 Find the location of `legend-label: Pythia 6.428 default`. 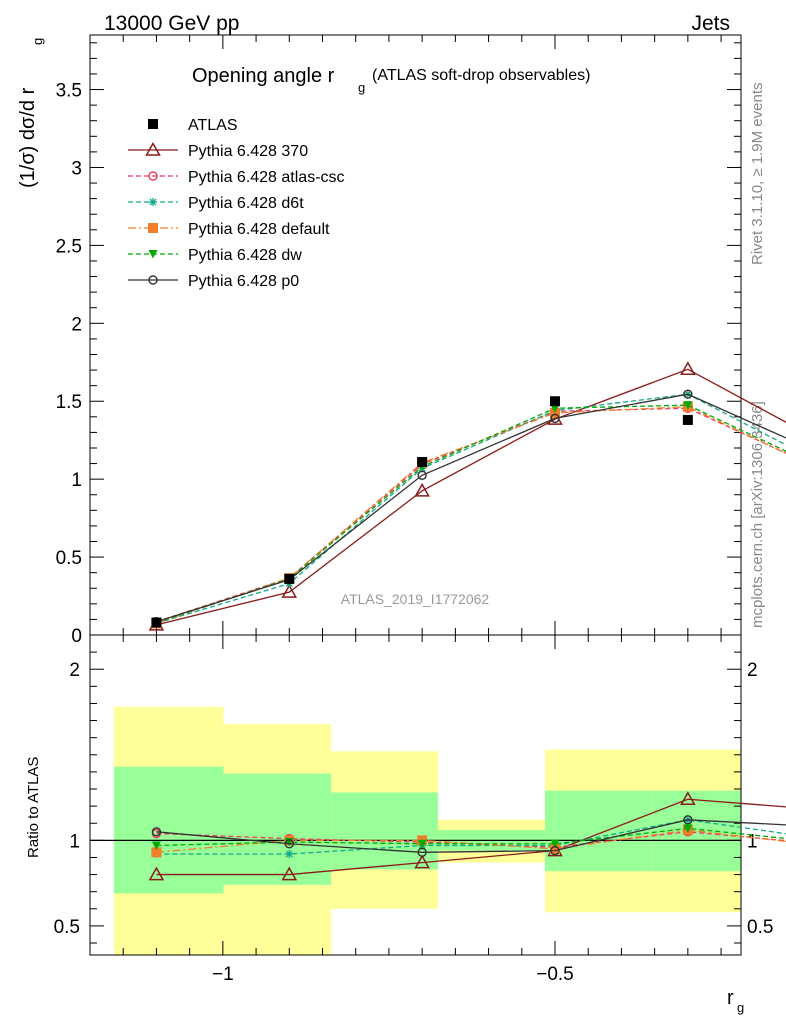

legend-label: Pythia 6.428 default is located at coordinates (259, 229).